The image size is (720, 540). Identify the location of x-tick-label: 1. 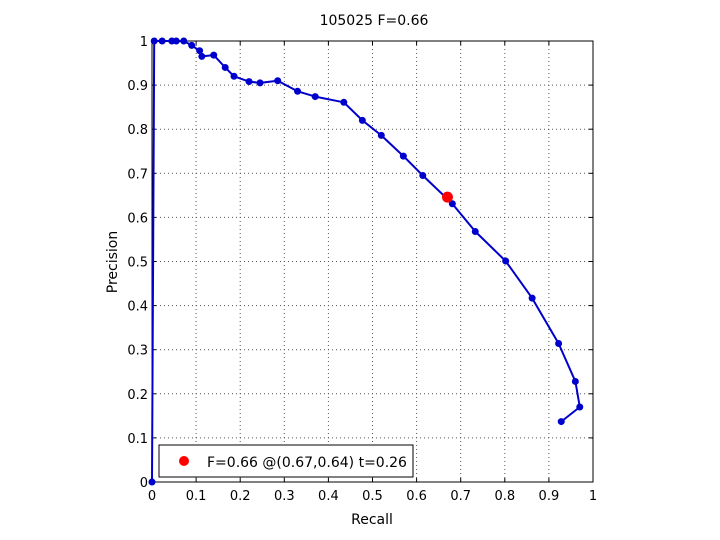
(593, 496).